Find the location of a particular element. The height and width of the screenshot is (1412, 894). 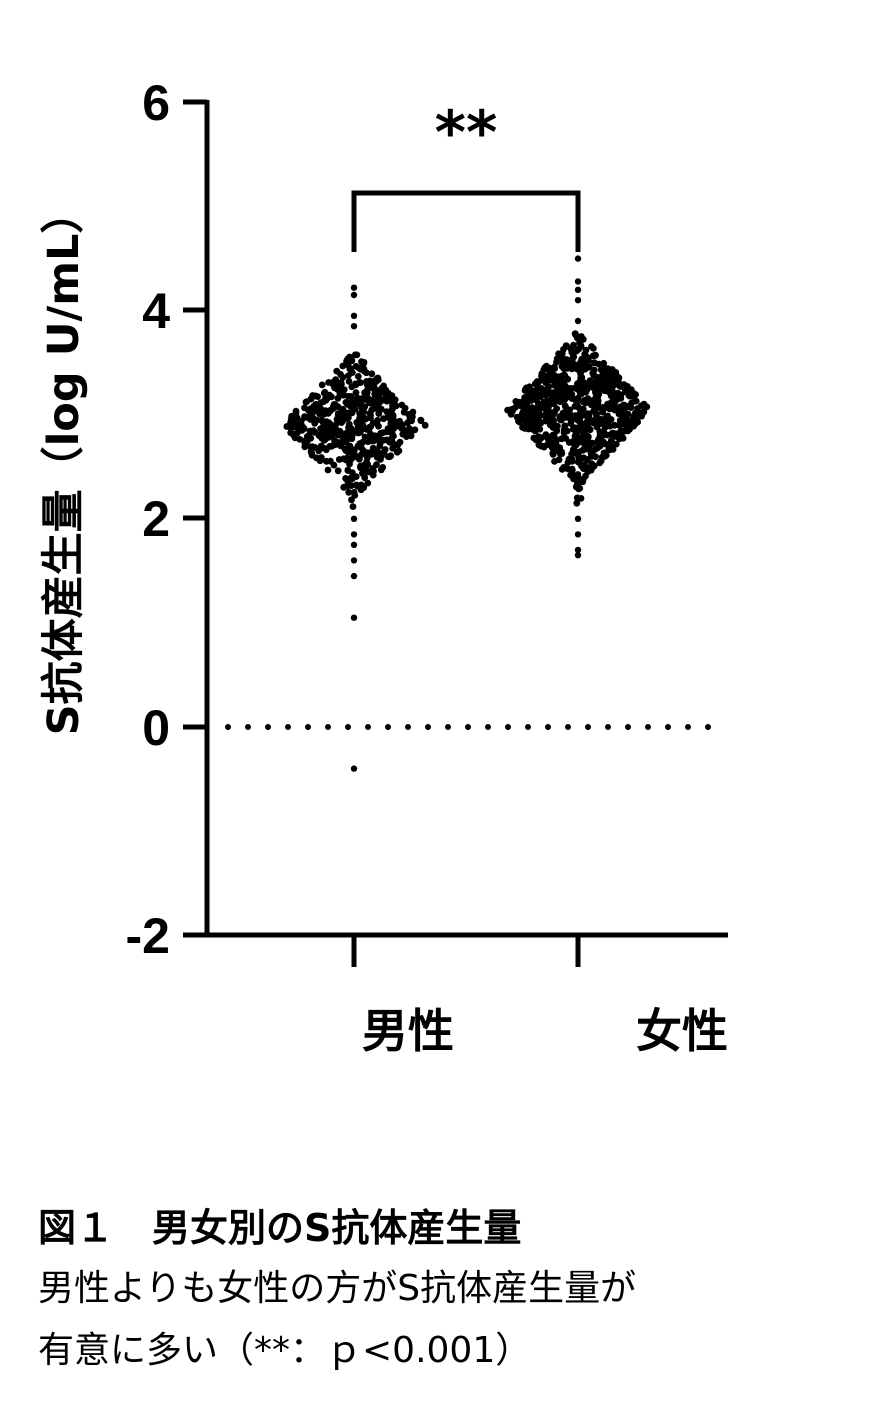

x-category-label-female: 女性 is located at coordinates (682, 1031).